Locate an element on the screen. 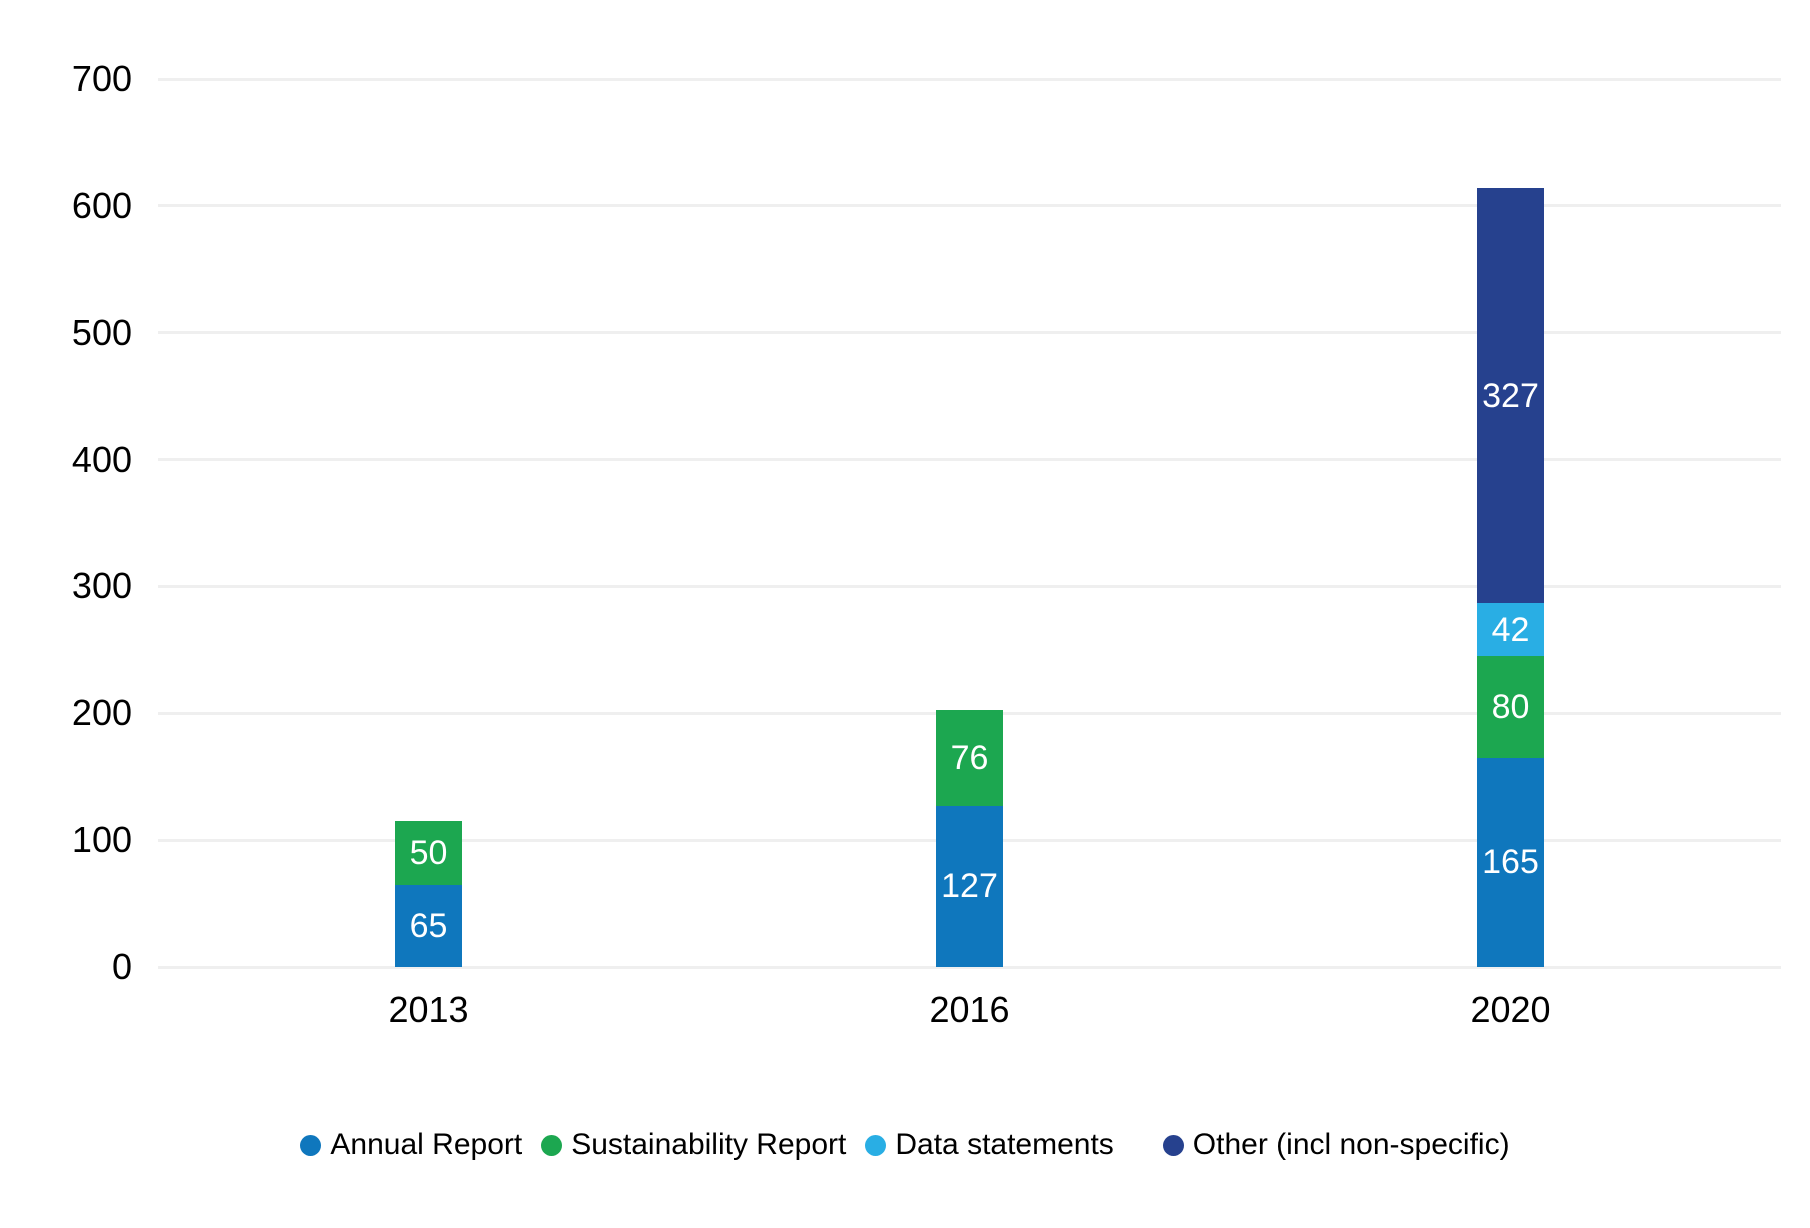 This screenshot has height=1228, width=1810. y-tick-label-100: 100 is located at coordinates (101, 840).